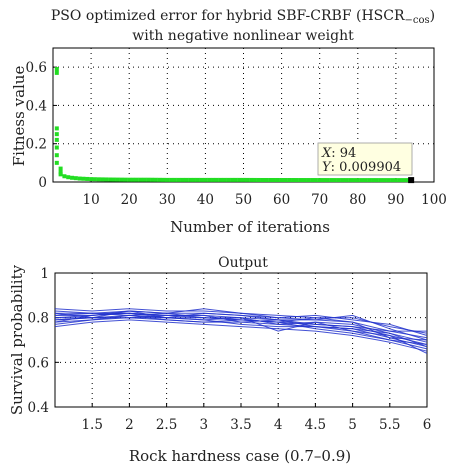 The height and width of the screenshot is (474, 474). What do you see at coordinates (352, 425) in the screenshot?
I see `c2-xtick-label: 5` at bounding box center [352, 425].